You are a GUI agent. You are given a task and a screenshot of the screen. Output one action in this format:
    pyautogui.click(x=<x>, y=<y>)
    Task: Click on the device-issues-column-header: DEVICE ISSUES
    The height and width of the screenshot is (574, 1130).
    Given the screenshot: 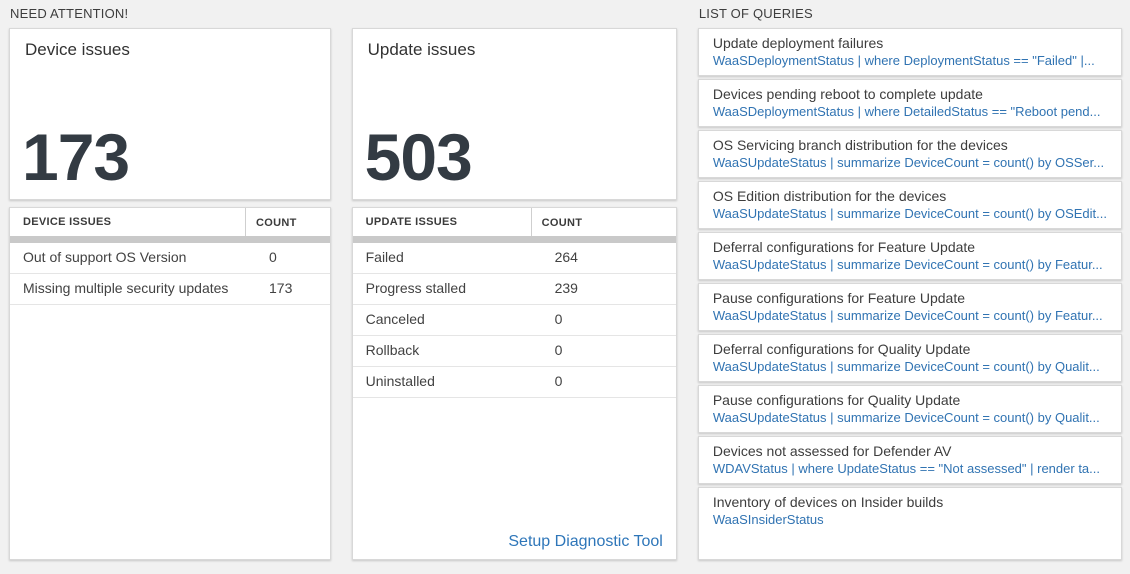 What is the action you would take?
    pyautogui.click(x=67, y=222)
    